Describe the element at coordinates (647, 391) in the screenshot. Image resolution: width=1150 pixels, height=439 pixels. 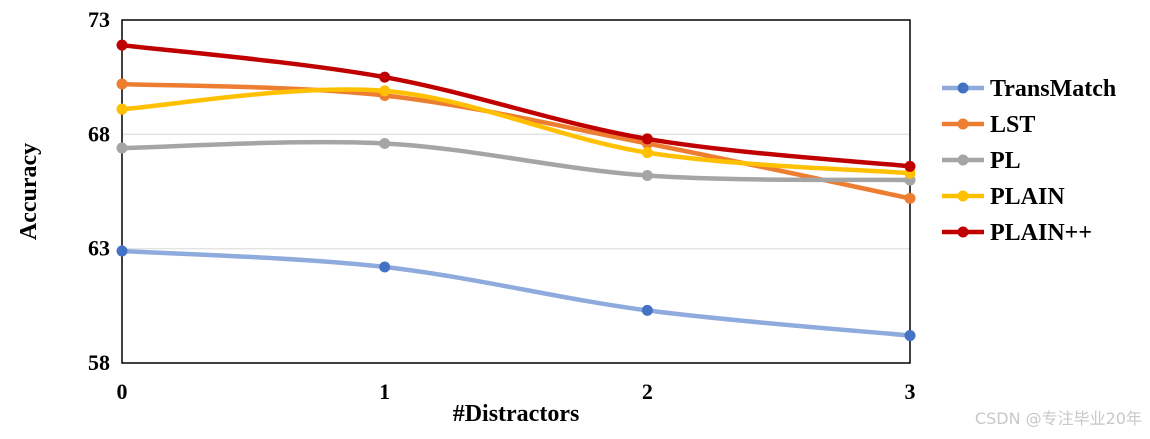
I see `x-tick-label: 2` at that location.